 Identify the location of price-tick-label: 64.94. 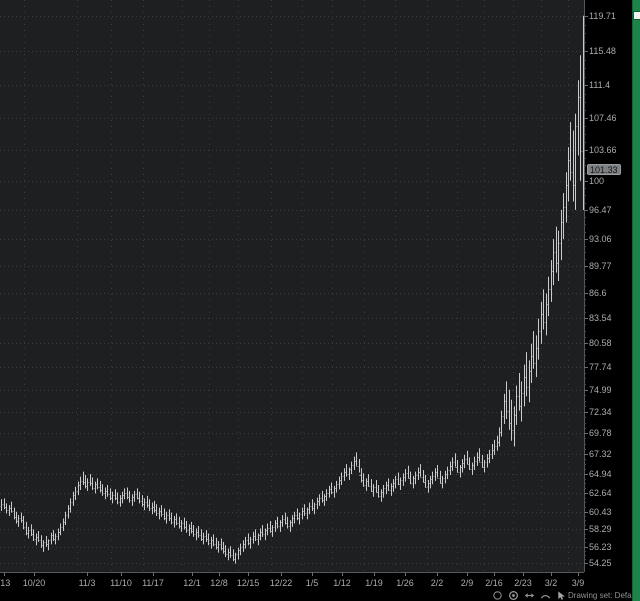
(600, 474).